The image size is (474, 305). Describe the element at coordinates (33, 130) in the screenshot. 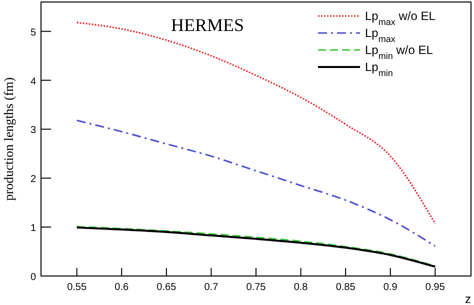

I see `y-tick-label: 3` at that location.